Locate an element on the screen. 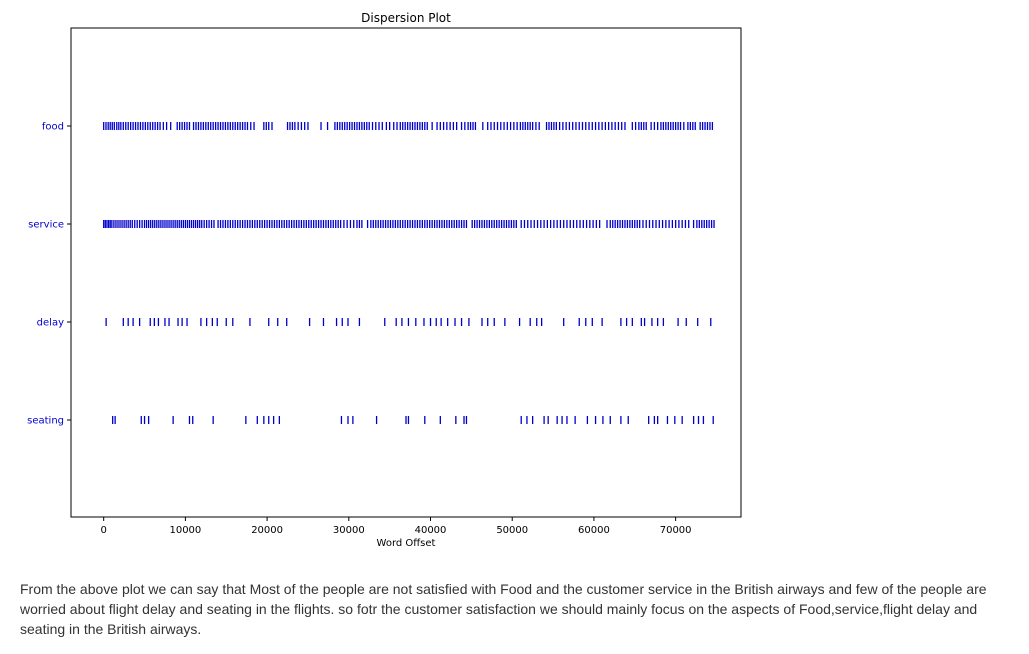  y-tick-label-service: service is located at coordinates (46, 225).